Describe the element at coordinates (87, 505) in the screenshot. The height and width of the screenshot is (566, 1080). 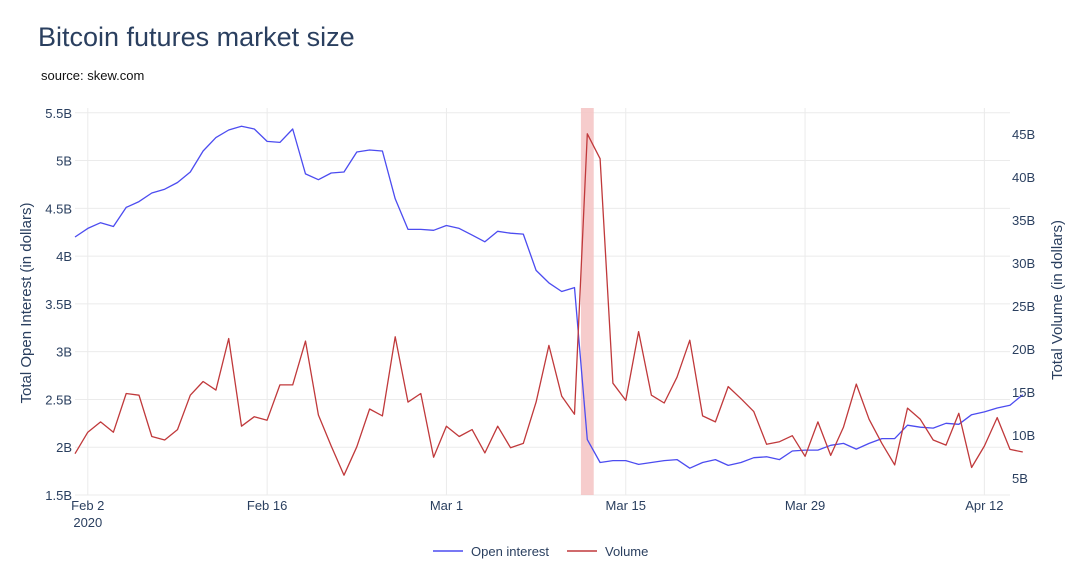
I see `x-tick-label: Feb 2` at that location.